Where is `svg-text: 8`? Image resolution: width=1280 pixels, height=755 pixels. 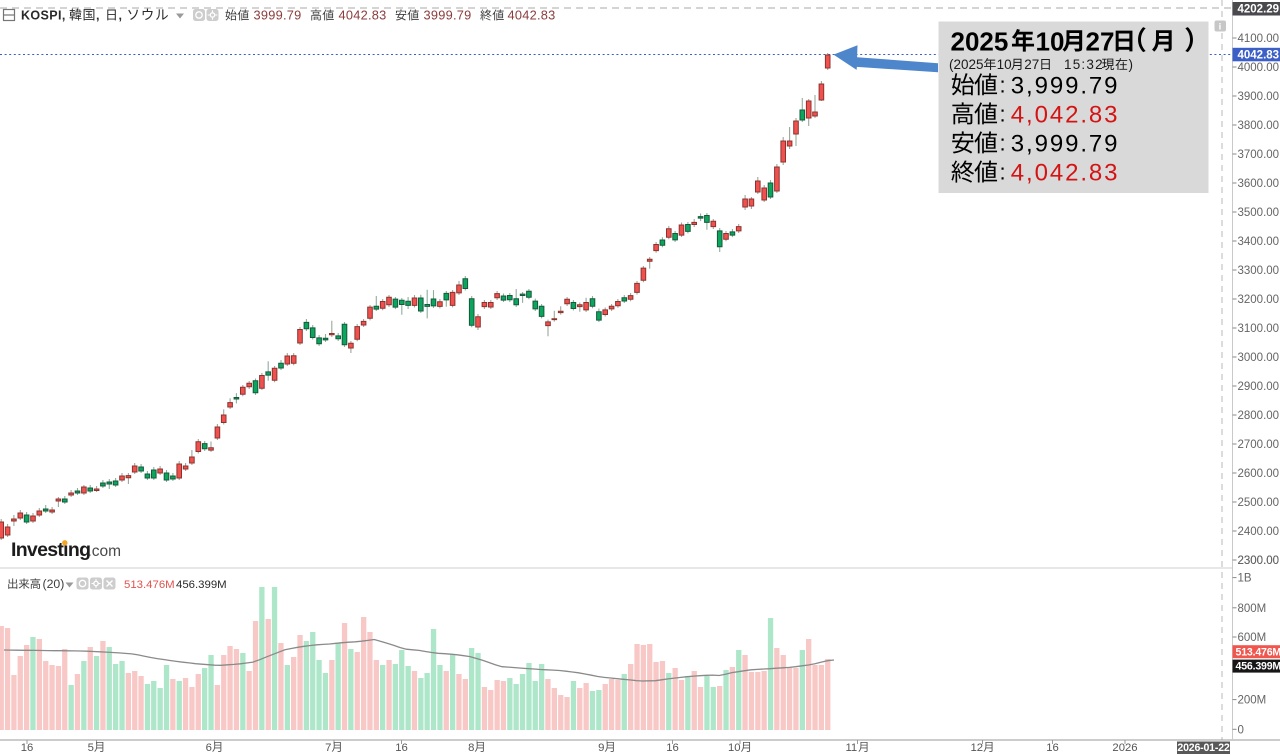
svg-text: 8 is located at coordinates (471, 748).